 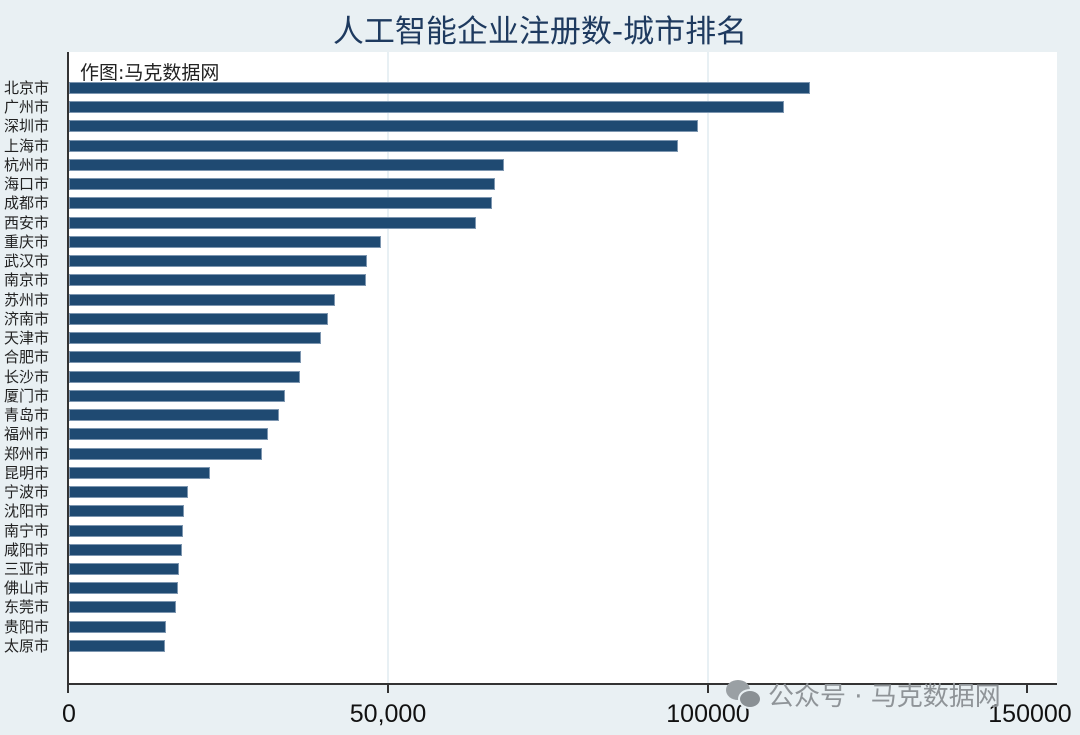 I want to click on category-label: 沈阳市, so click(x=27, y=511).